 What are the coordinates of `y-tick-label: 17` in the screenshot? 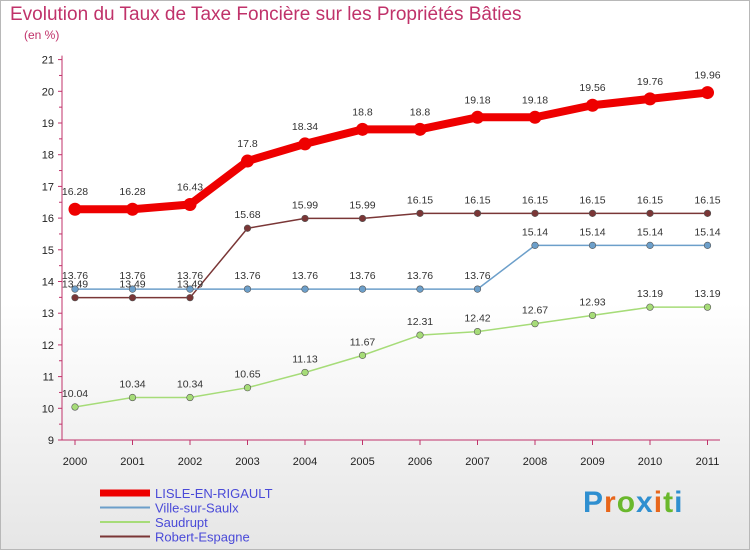 It's located at (48, 187).